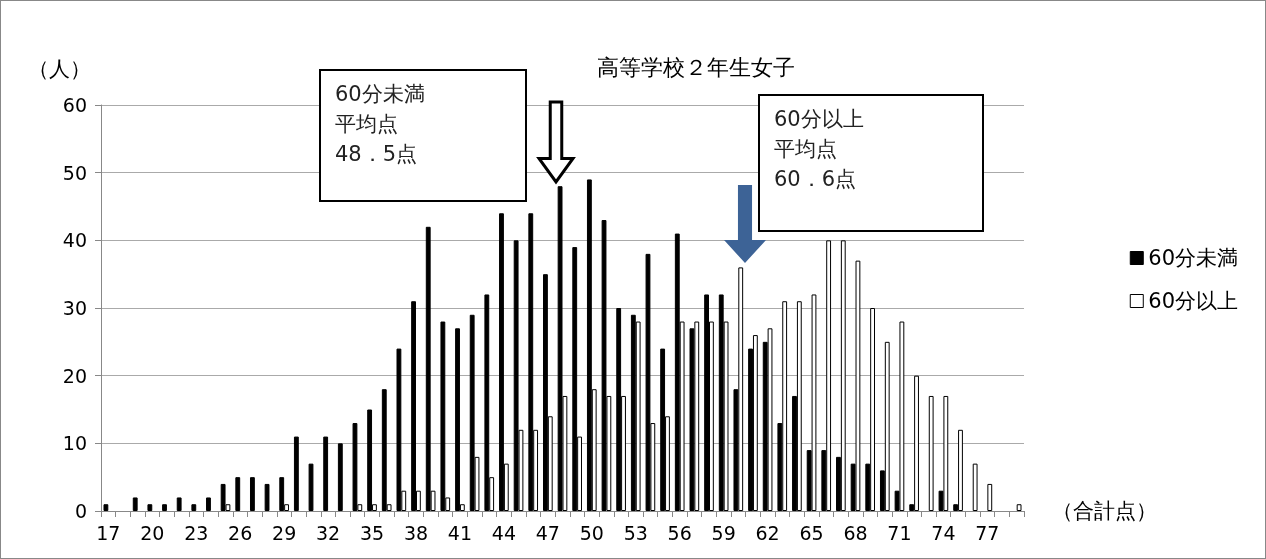 Image resolution: width=1266 pixels, height=559 pixels. Describe the element at coordinates (416, 532) in the screenshot. I see `x-tick-label: 38` at that location.